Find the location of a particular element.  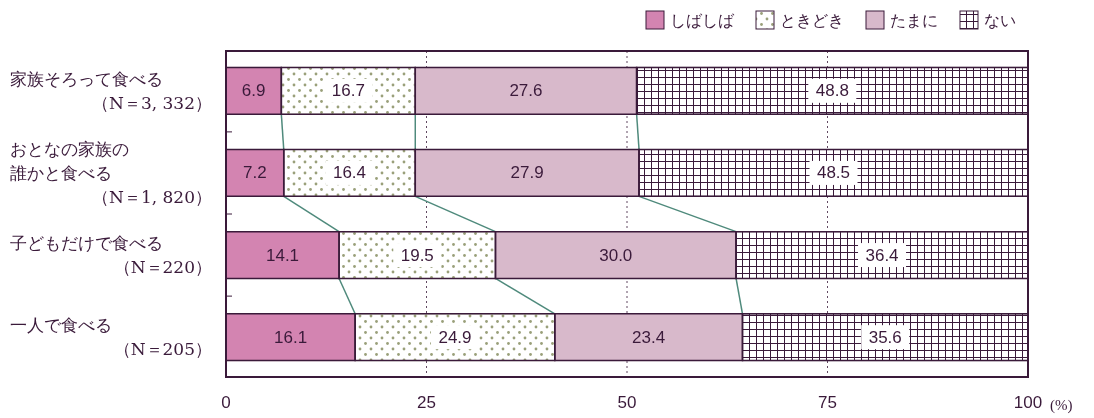

x-tick-label: 25 is located at coordinates (426, 402).